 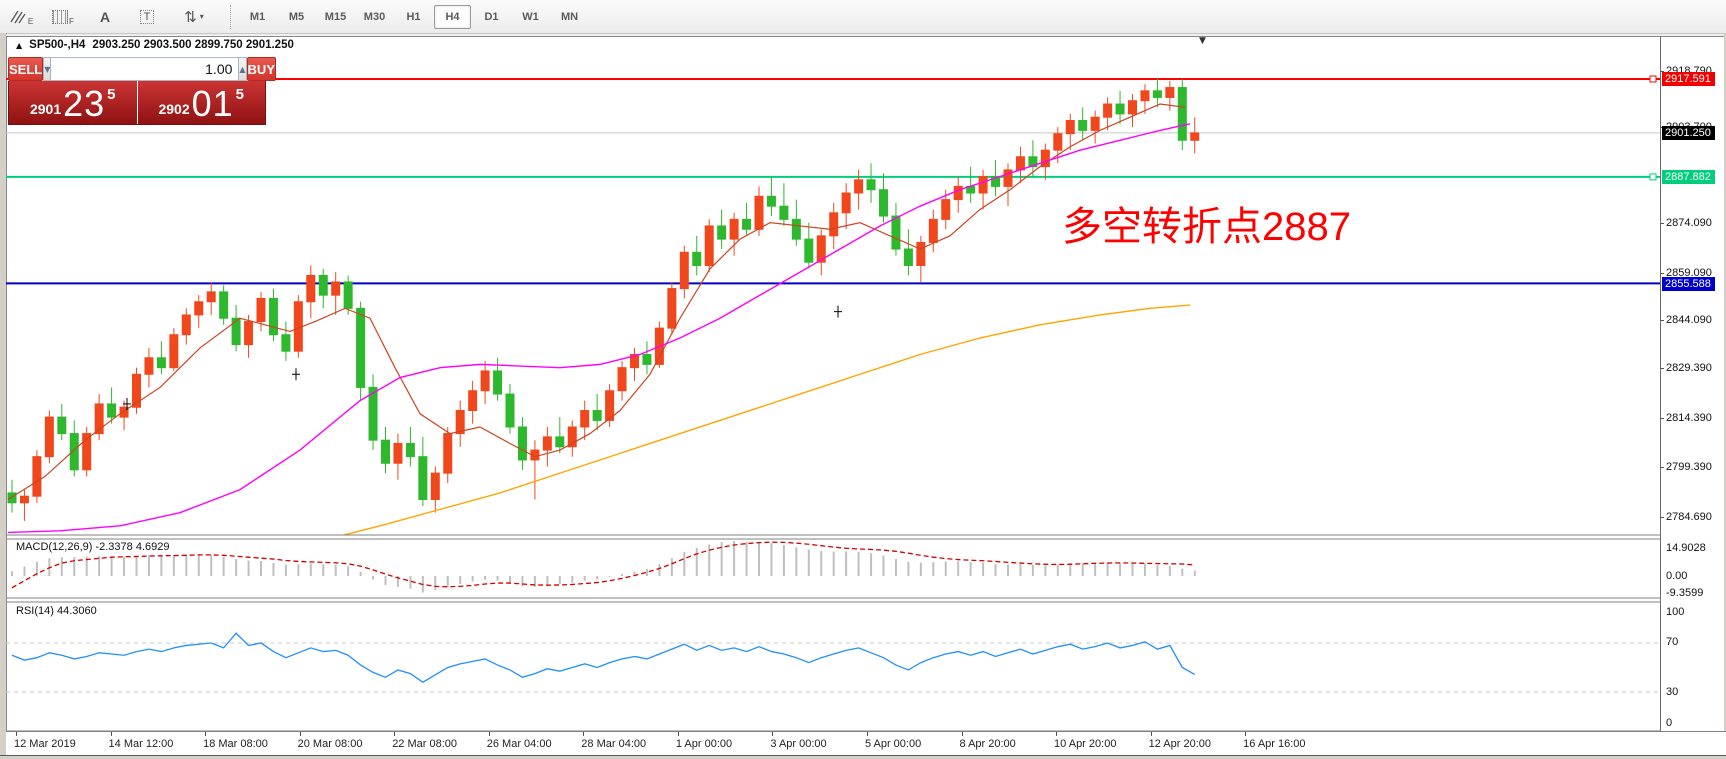 I want to click on ask-whole: 2902, so click(x=174, y=109).